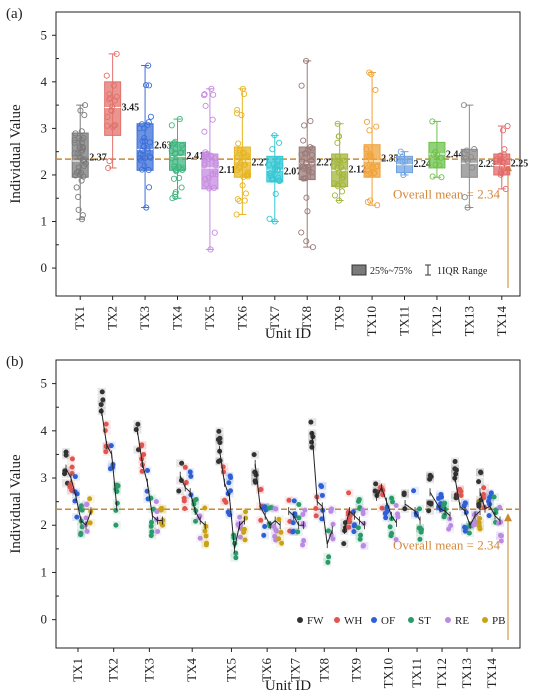 The image size is (550, 690). I want to click on y-tick-label: 1, so click(44, 571).